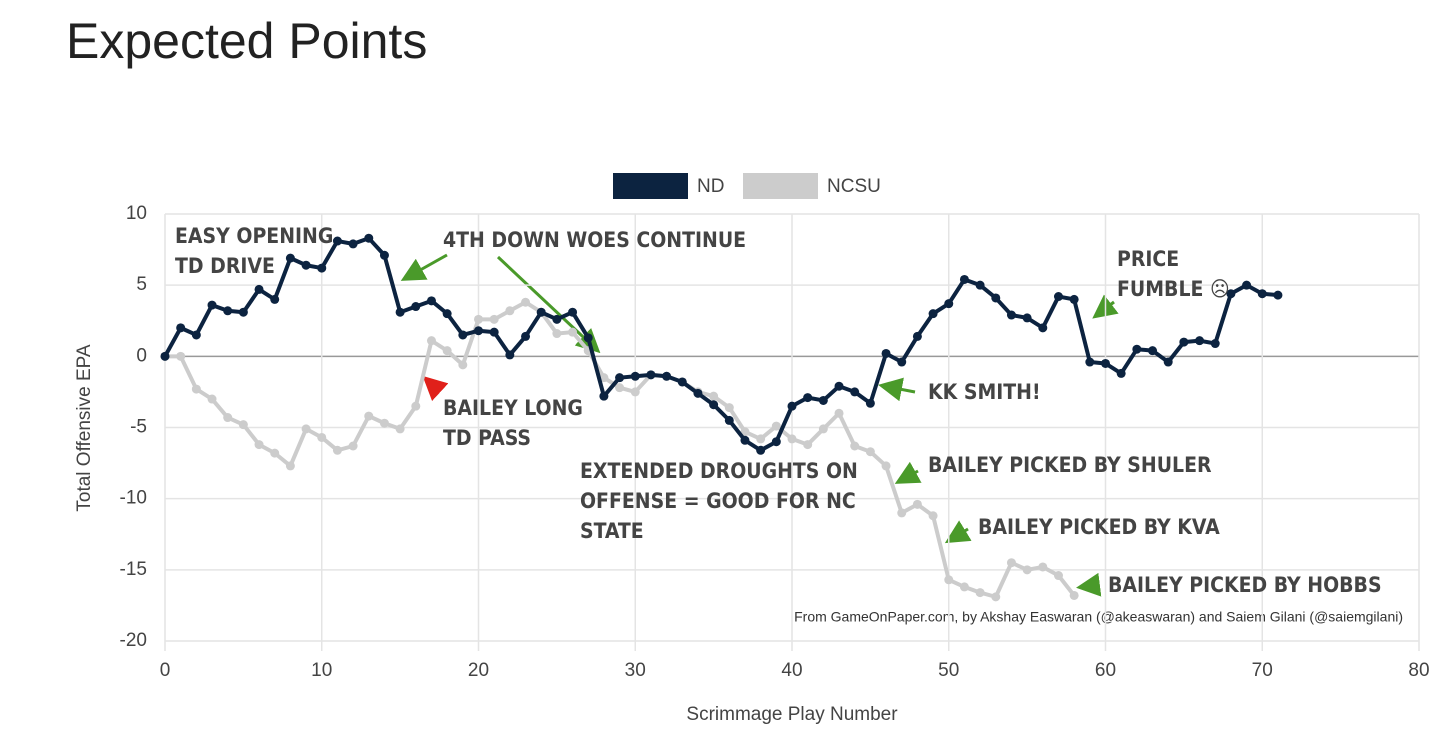 The image size is (1456, 749). What do you see at coordinates (478, 670) in the screenshot?
I see `x-tick-label: 20` at bounding box center [478, 670].